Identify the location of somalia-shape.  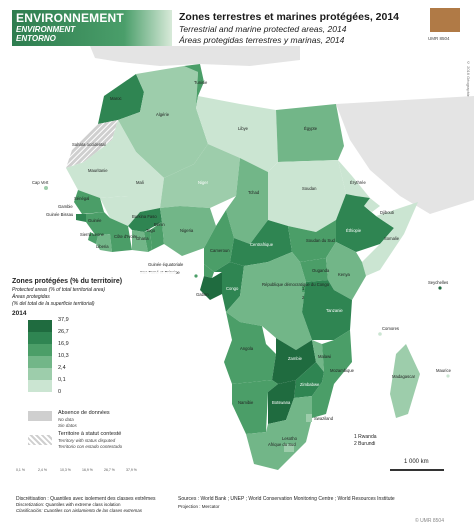
(390, 239).